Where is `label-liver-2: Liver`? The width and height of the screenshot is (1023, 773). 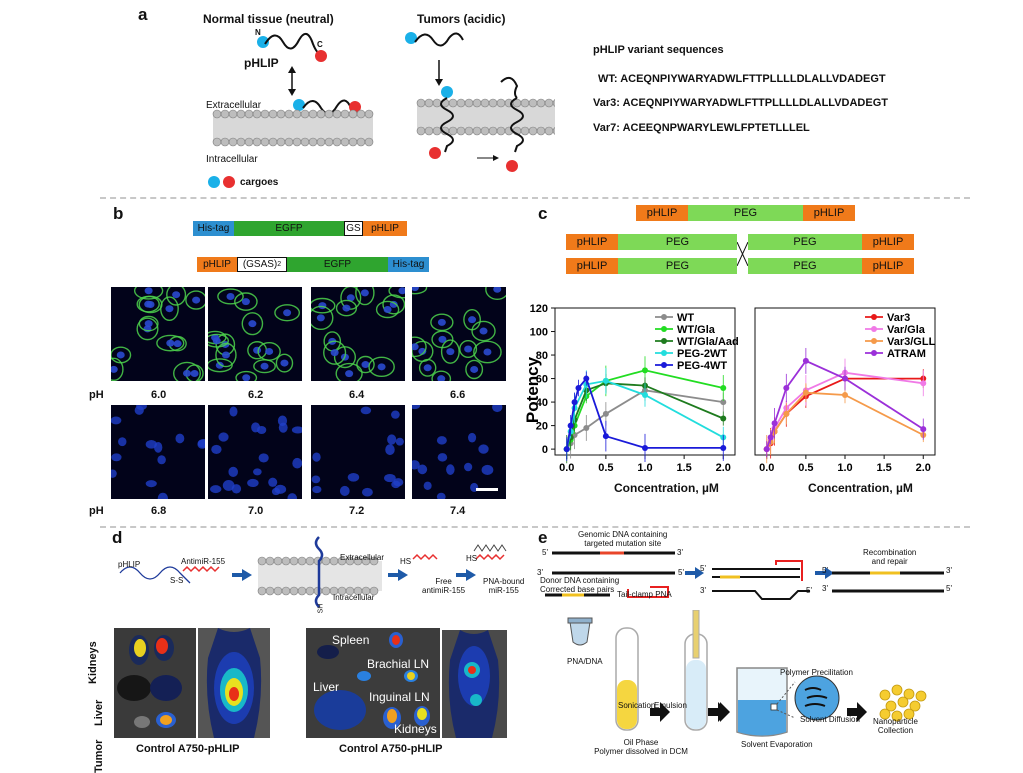 label-liver-2: Liver is located at coordinates (326, 687).